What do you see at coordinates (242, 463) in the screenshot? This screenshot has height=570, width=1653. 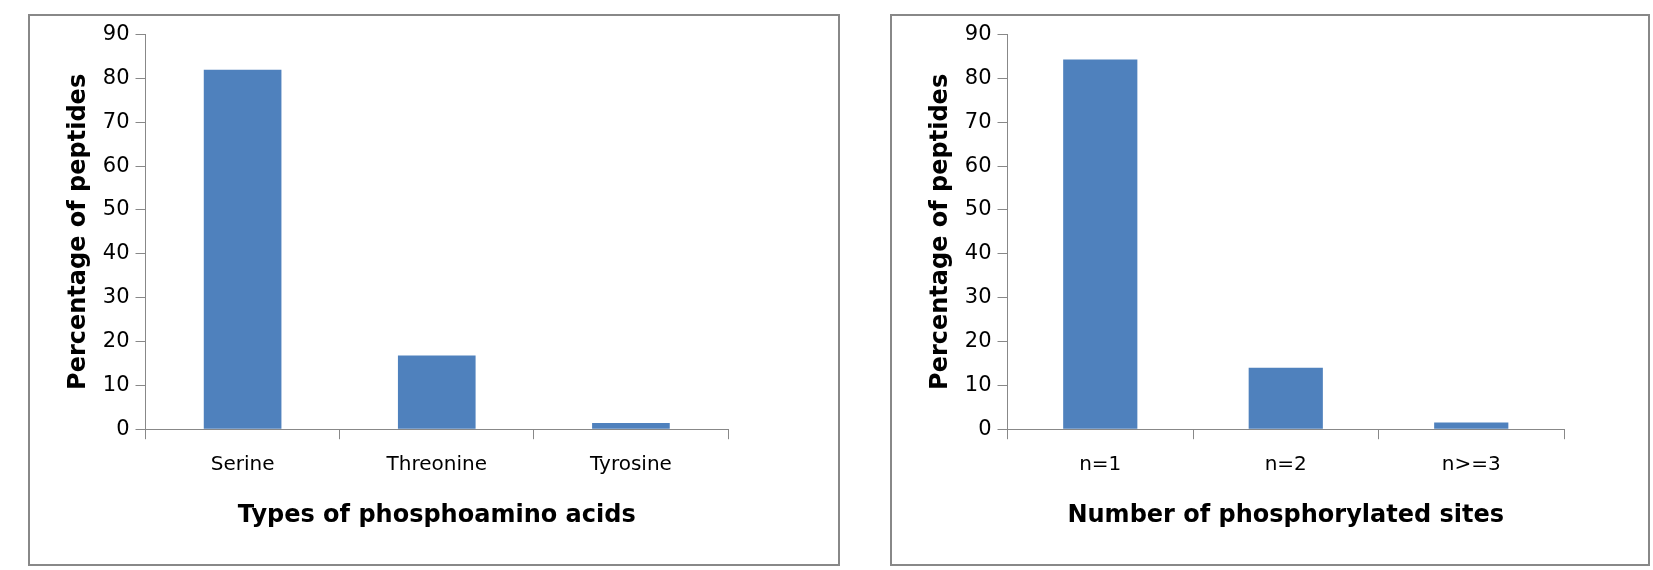 I see `x-tick-label: Serine` at bounding box center [242, 463].